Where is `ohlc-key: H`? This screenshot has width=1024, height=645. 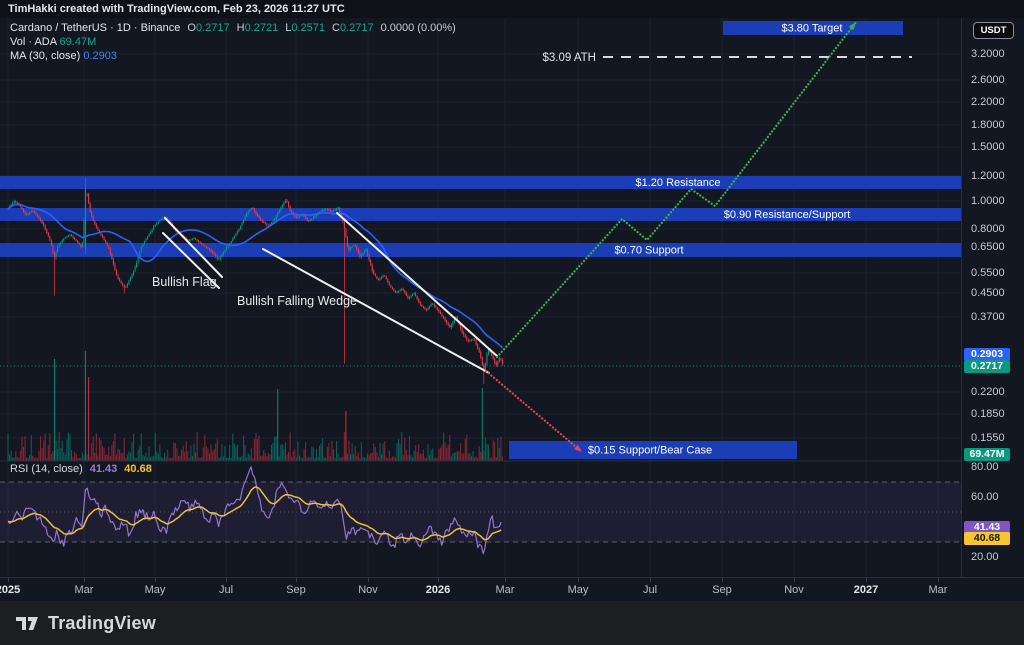 ohlc-key: H is located at coordinates (240, 28).